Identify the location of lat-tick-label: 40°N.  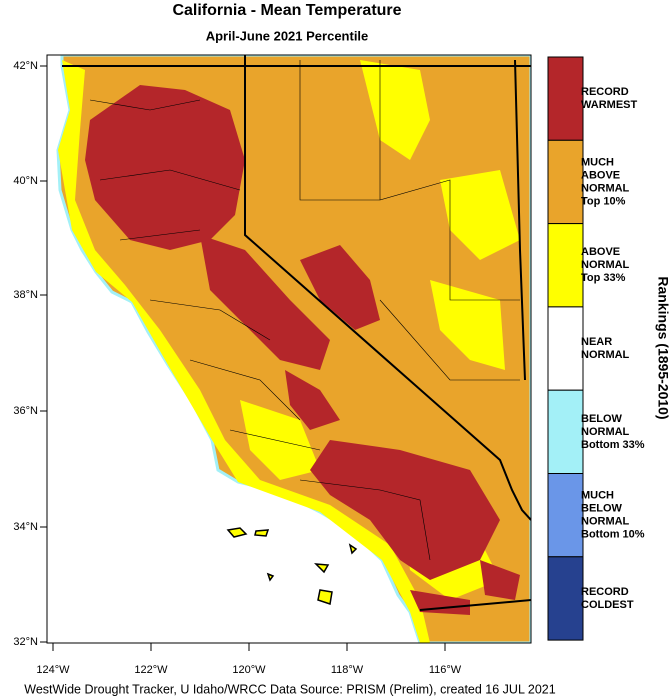
(25, 181).